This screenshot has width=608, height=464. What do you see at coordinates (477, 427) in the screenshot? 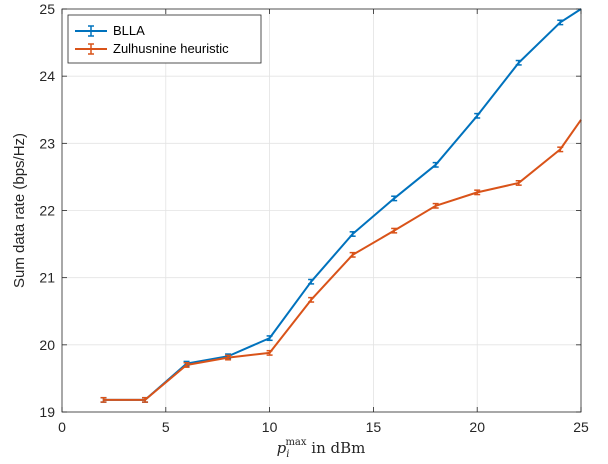
I see `x-tick-label: 20` at bounding box center [477, 427].